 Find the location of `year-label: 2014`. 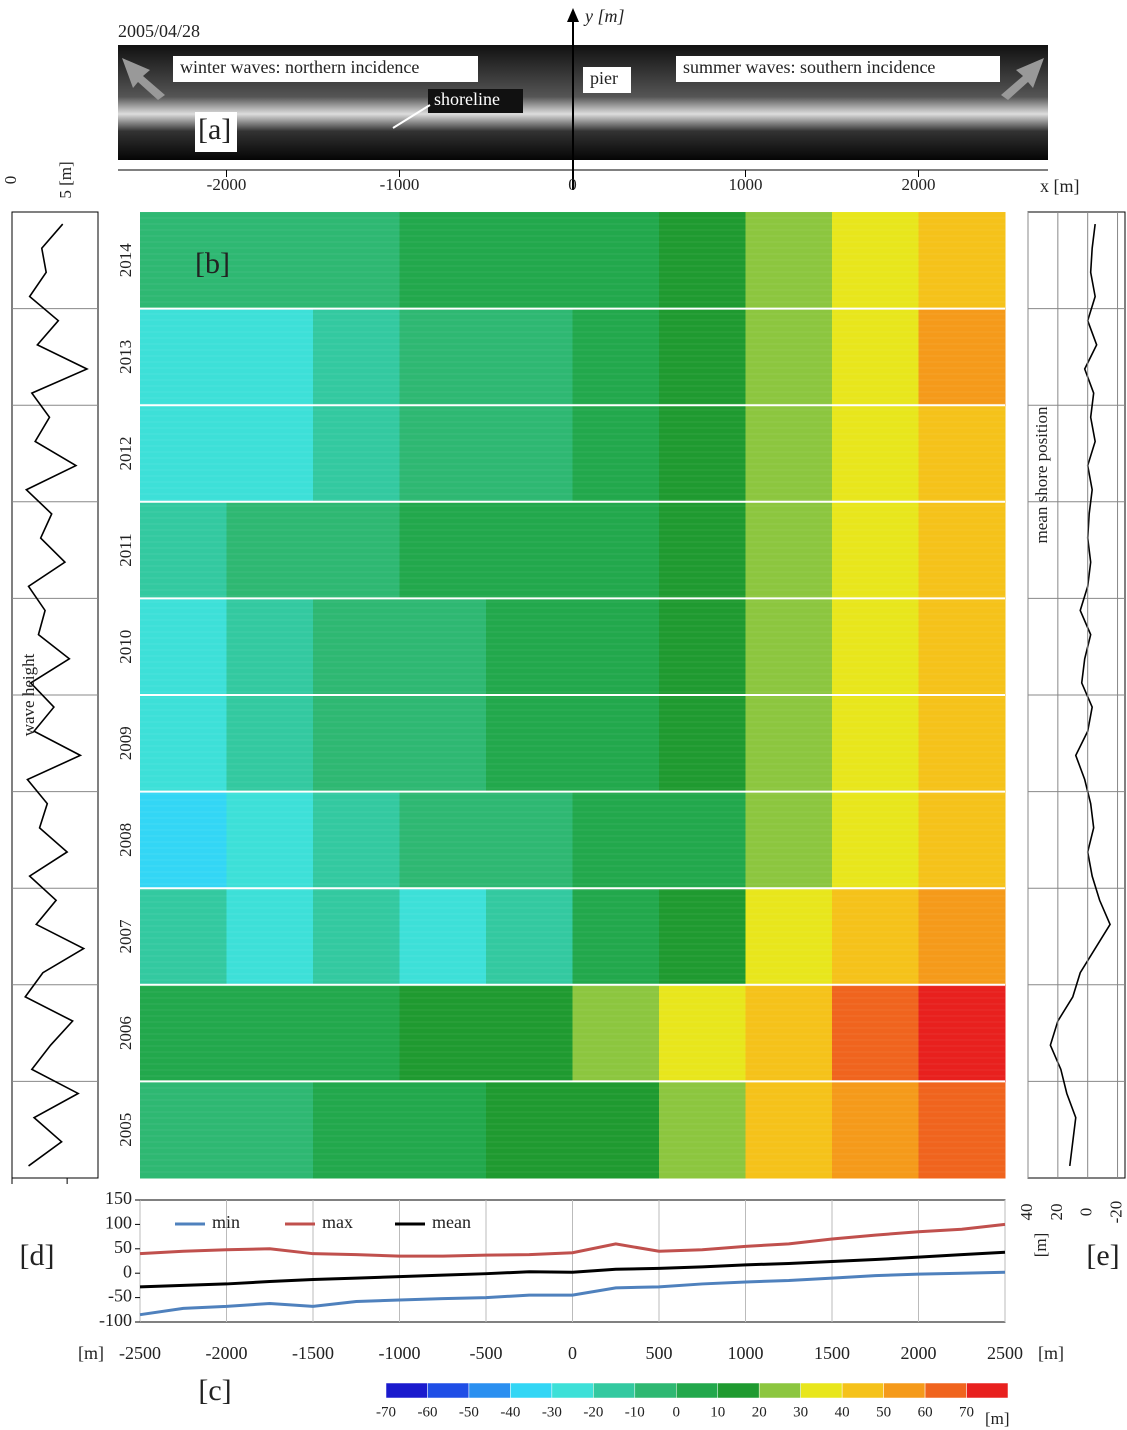

year-label: 2014 is located at coordinates (125, 260).